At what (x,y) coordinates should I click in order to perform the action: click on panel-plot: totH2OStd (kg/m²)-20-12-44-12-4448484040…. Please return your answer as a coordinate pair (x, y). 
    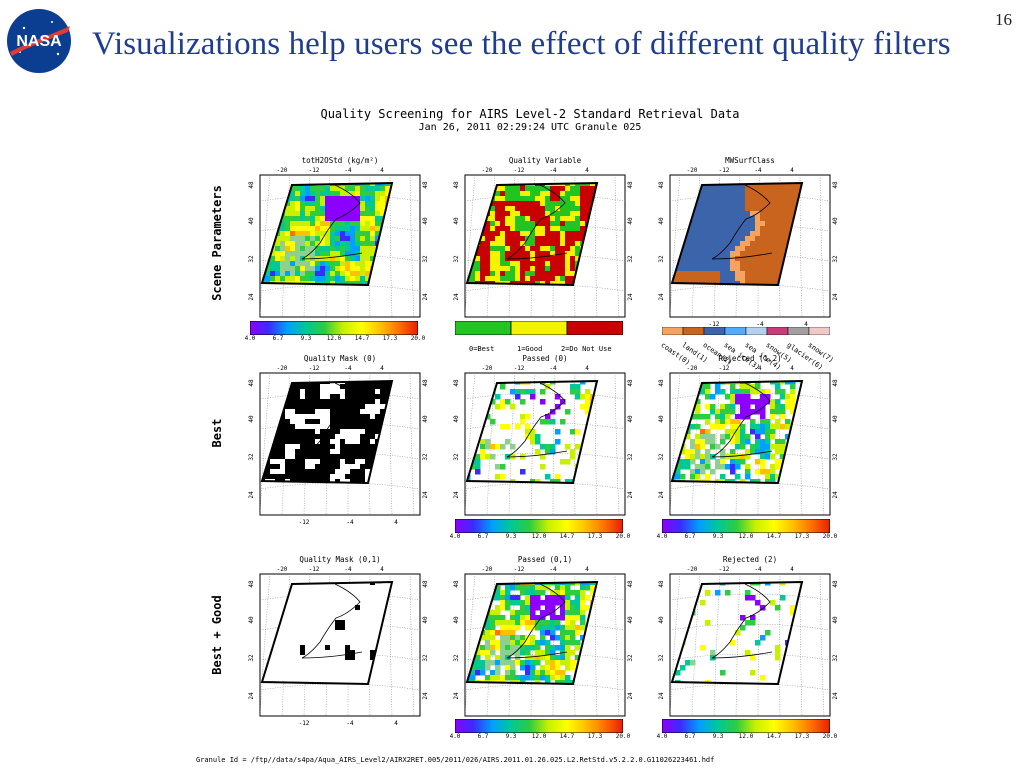
    Looking at the image, I should click on (338, 242).